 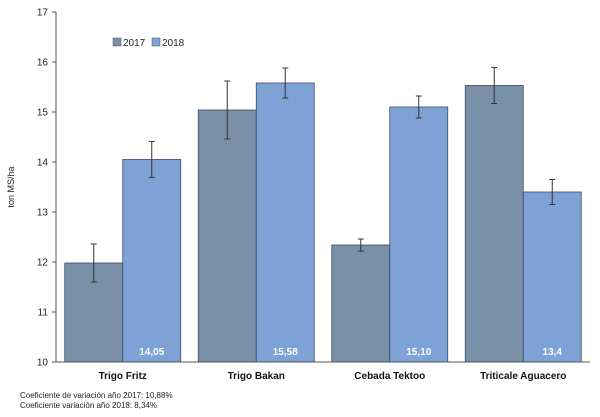 What do you see at coordinates (148, 43) in the screenshot?
I see `legend: 2017 2018` at bounding box center [148, 43].